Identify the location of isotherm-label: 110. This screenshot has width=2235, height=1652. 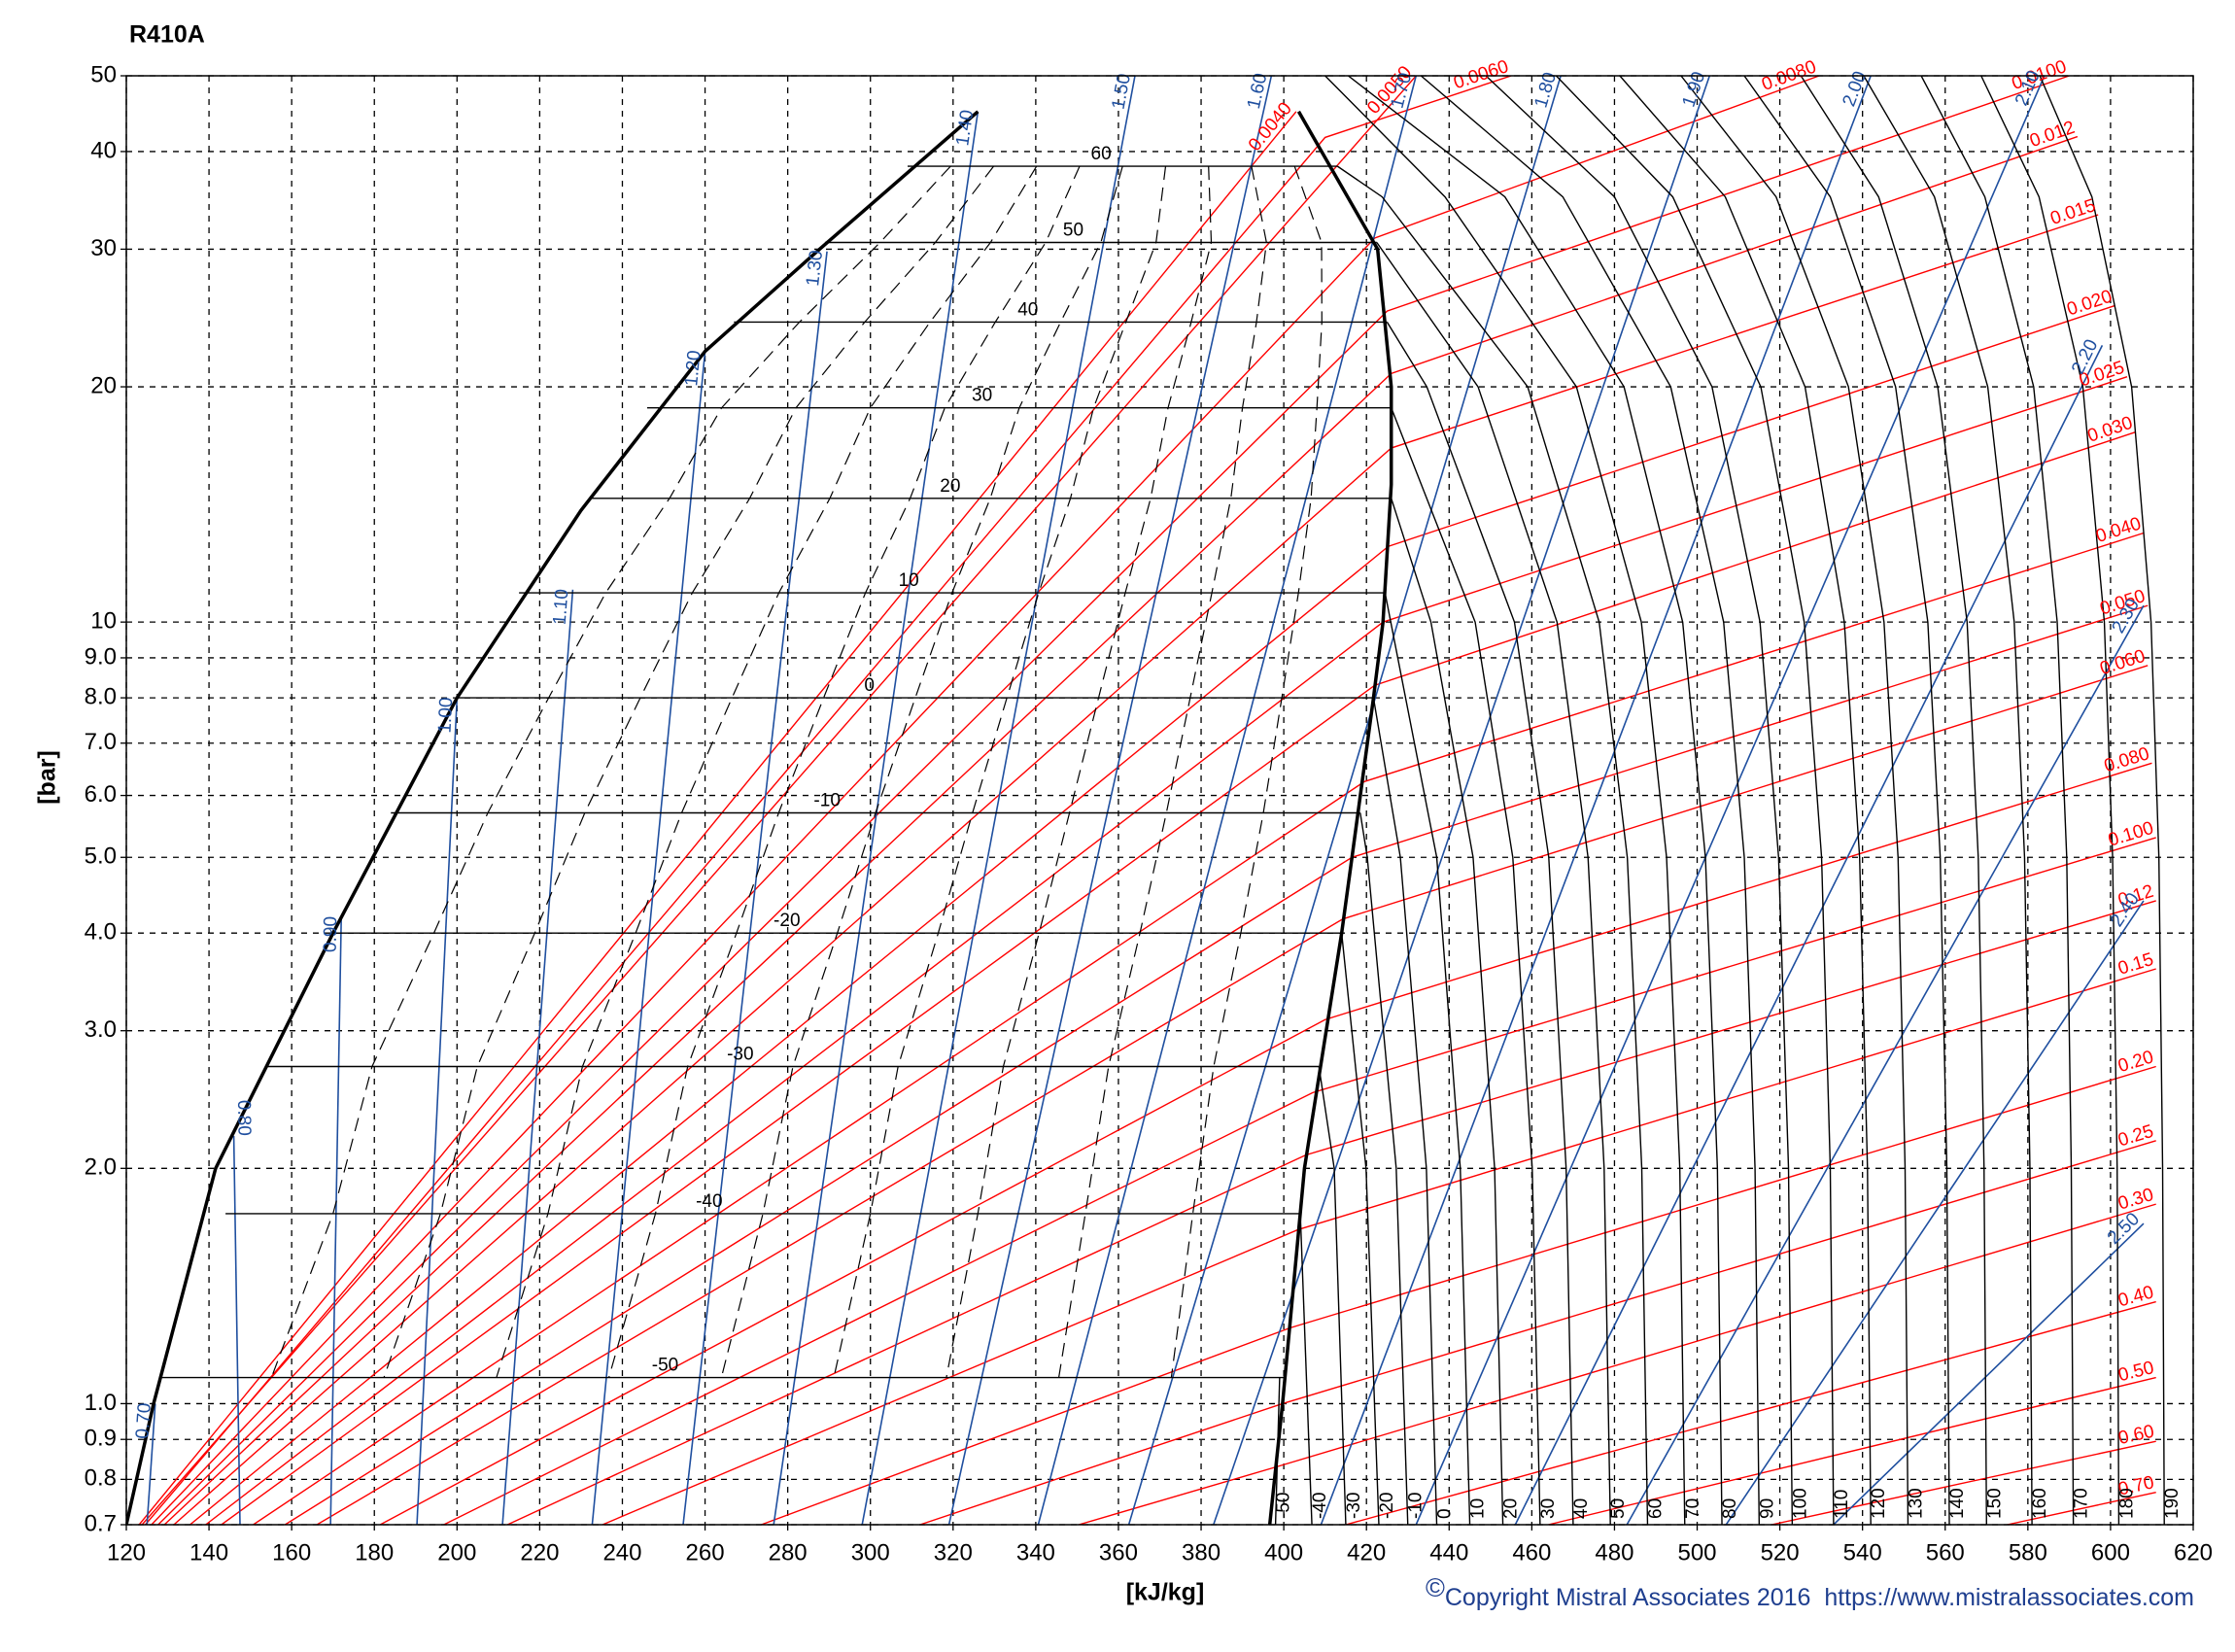
(1842, 1505).